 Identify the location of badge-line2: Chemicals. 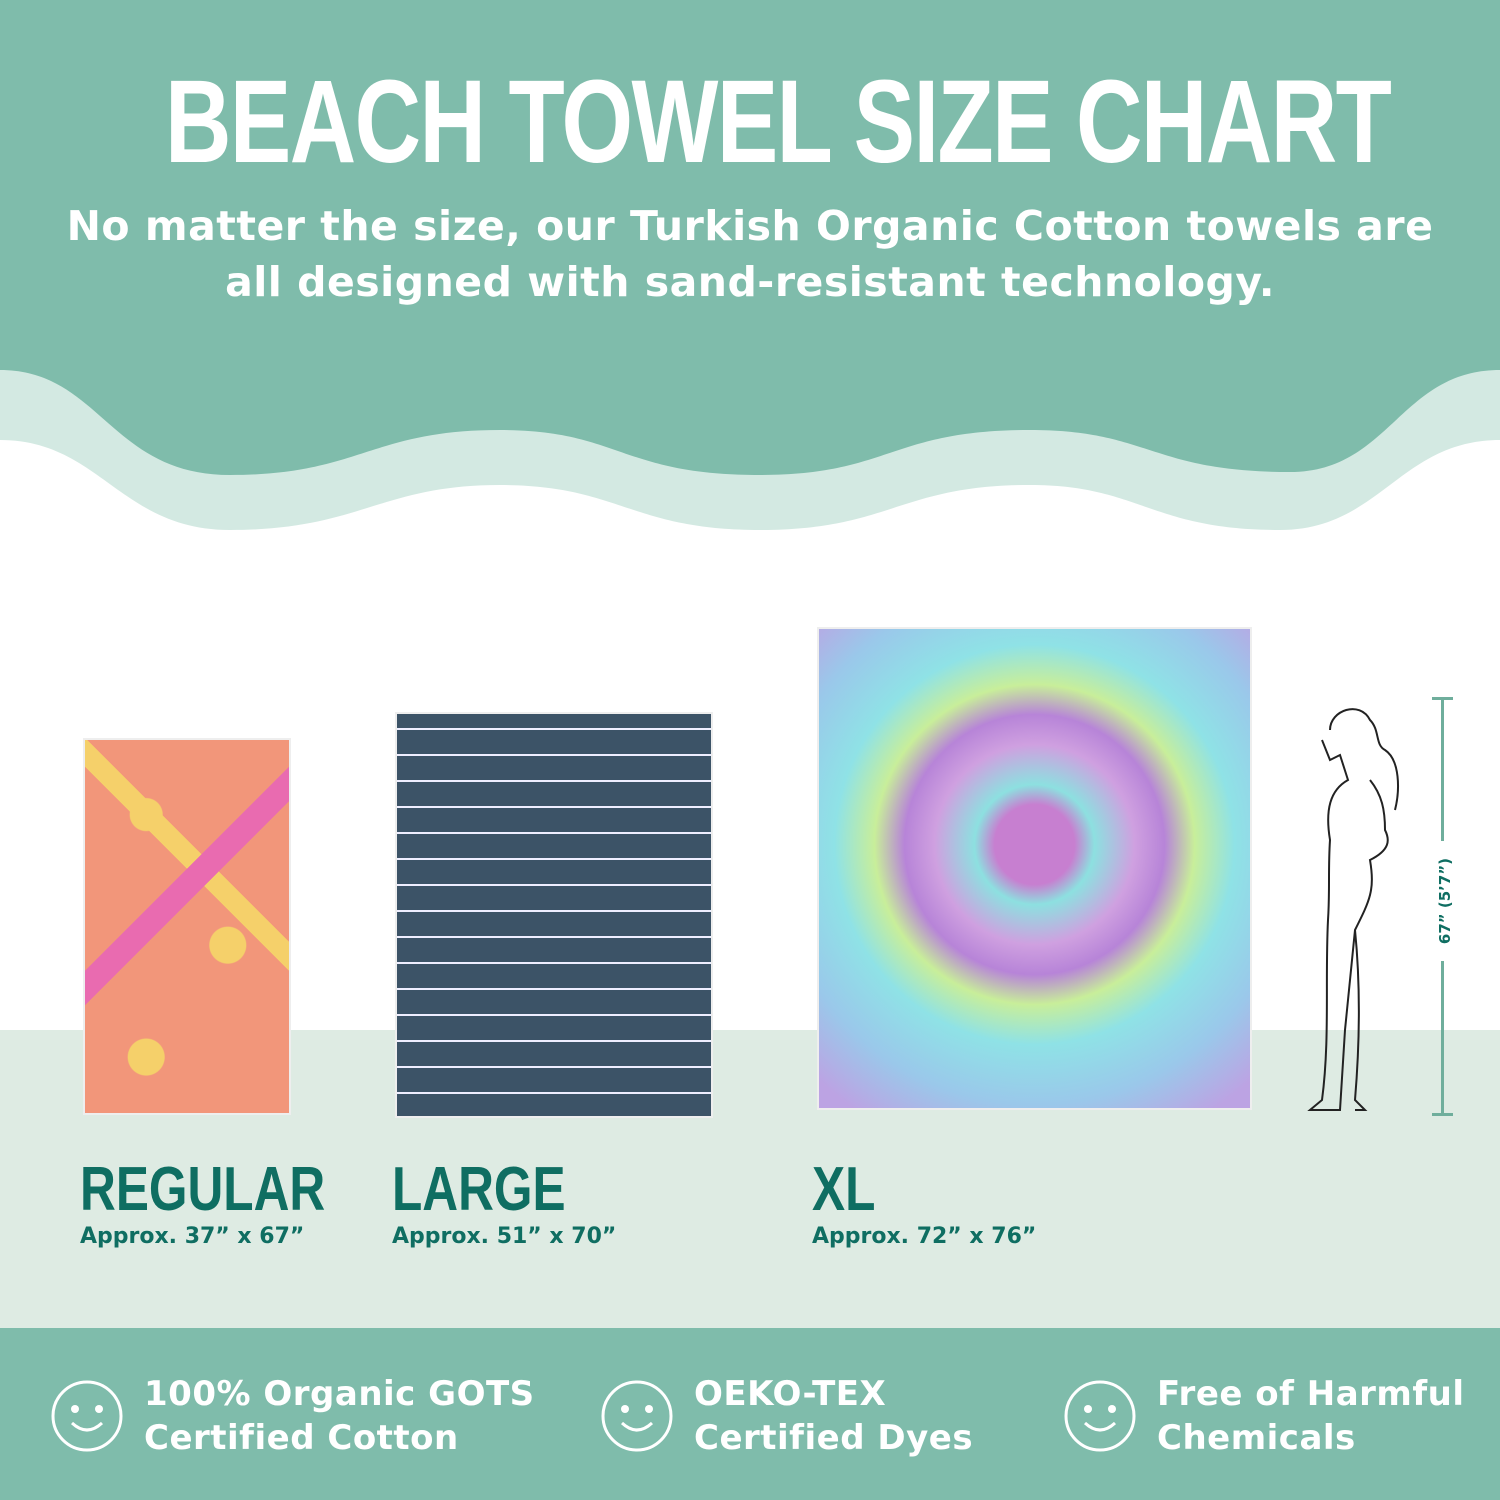
(1256, 1438).